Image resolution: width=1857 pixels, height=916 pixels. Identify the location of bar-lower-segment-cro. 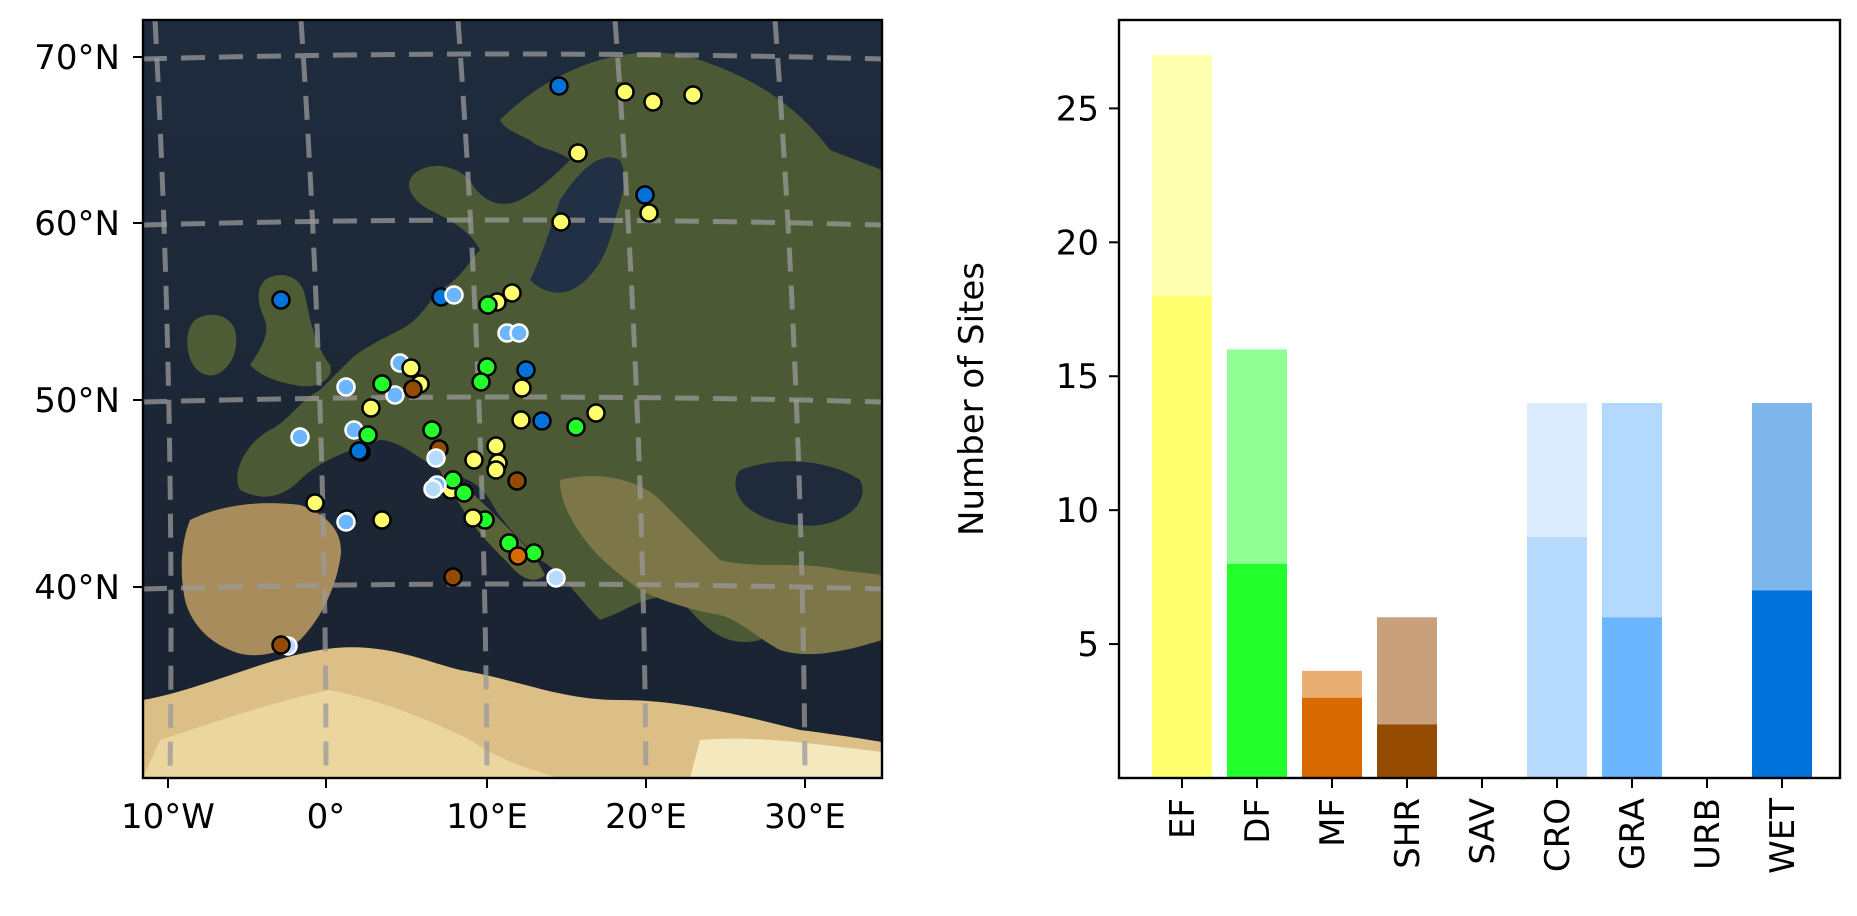
(1557, 657).